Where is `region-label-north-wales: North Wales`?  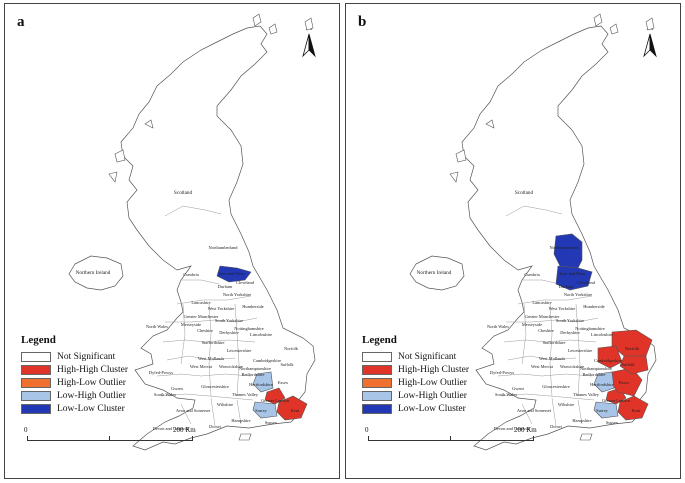 region-label-north-wales: North Wales is located at coordinates (498, 326).